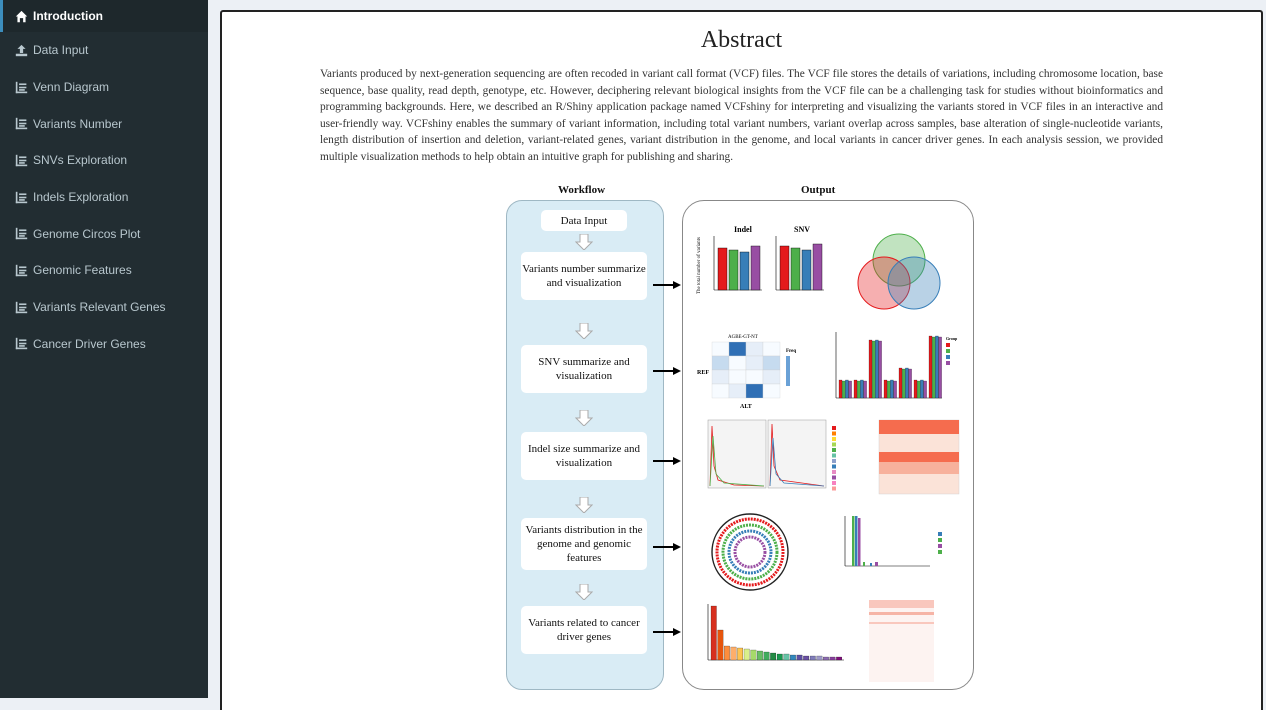 This screenshot has width=1266, height=710. What do you see at coordinates (788, 371) in the screenshot?
I see `heatmap-colorbar` at bounding box center [788, 371].